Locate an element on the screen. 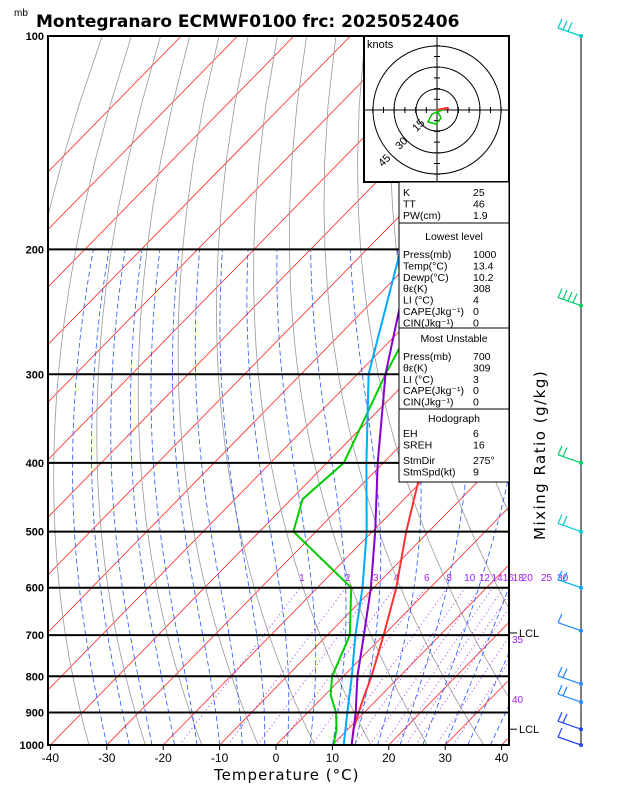 The image size is (618, 800). hodograph-panel: knots 15 30 45 is located at coordinates (436, 109).